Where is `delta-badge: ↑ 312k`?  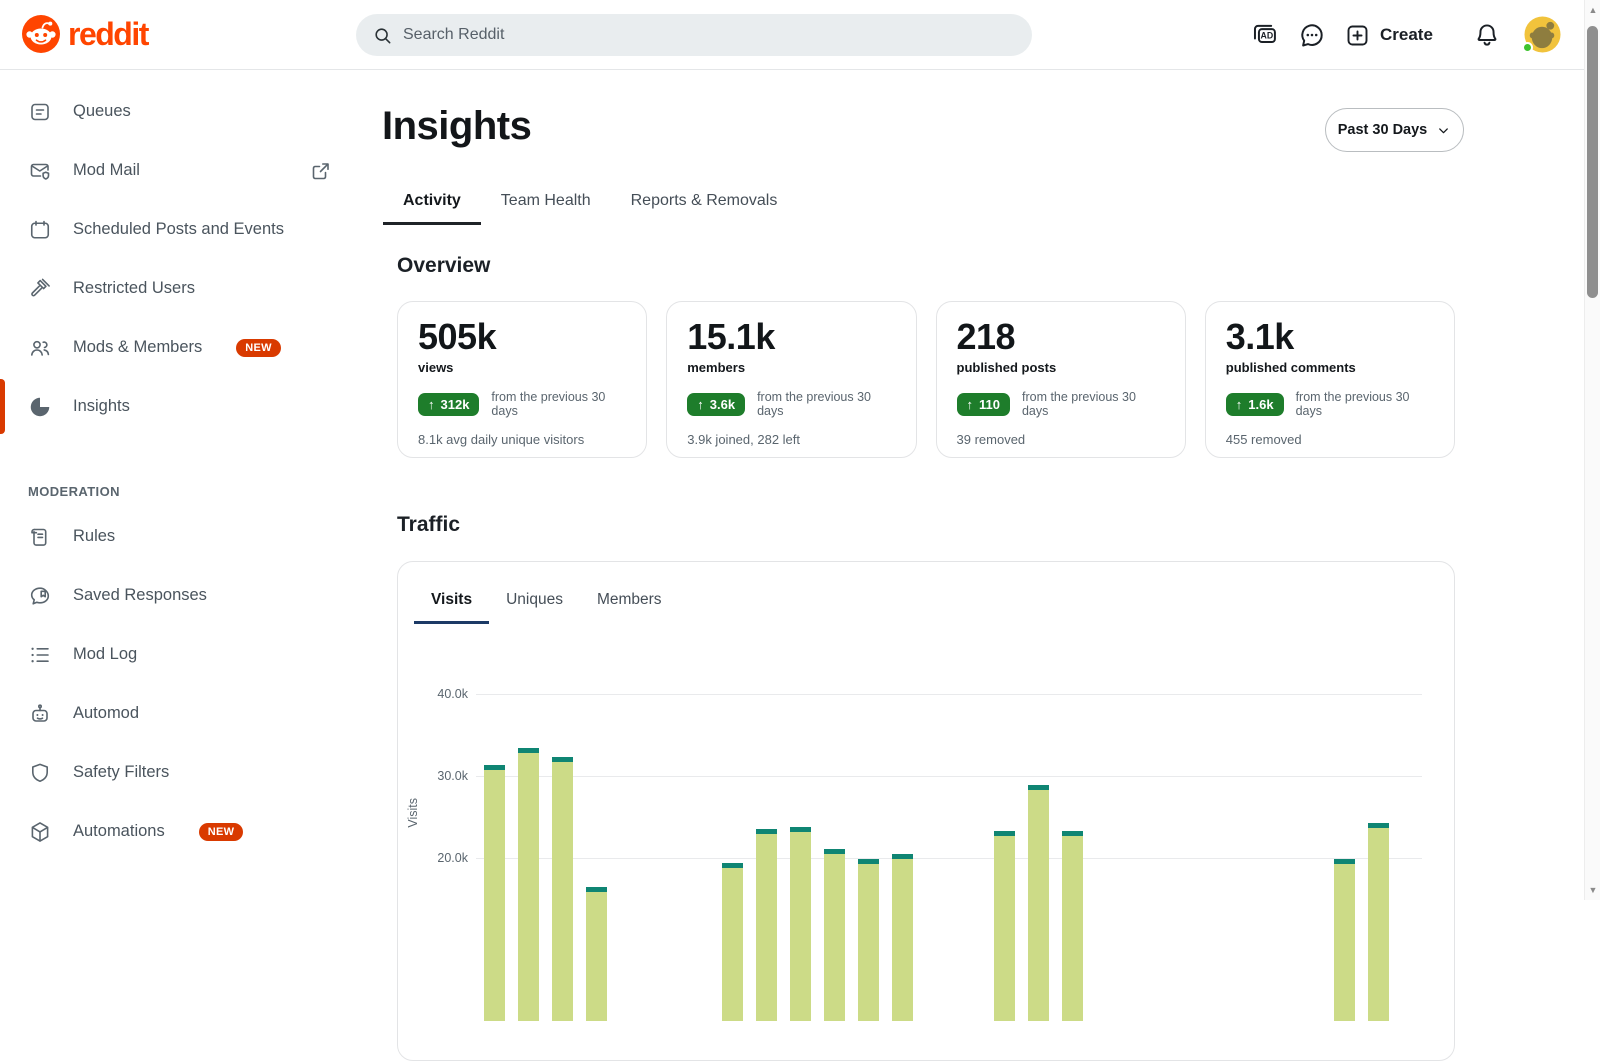
delta-badge: ↑ 312k is located at coordinates (448, 404).